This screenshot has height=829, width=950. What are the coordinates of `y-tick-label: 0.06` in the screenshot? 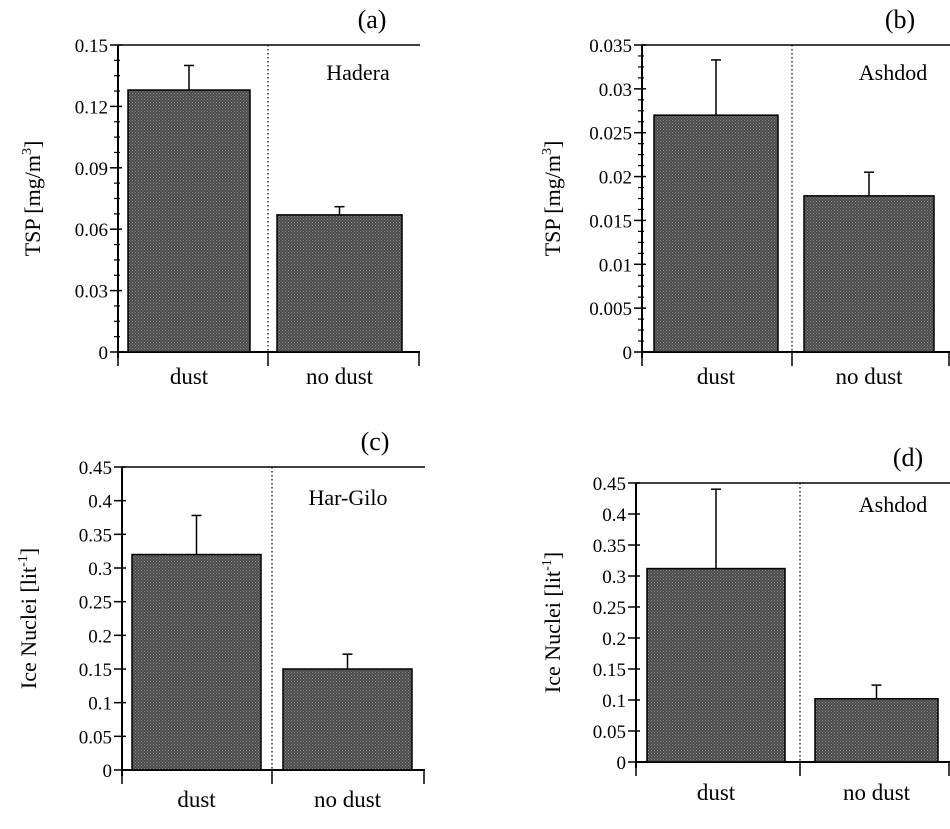 It's located at (91, 230).